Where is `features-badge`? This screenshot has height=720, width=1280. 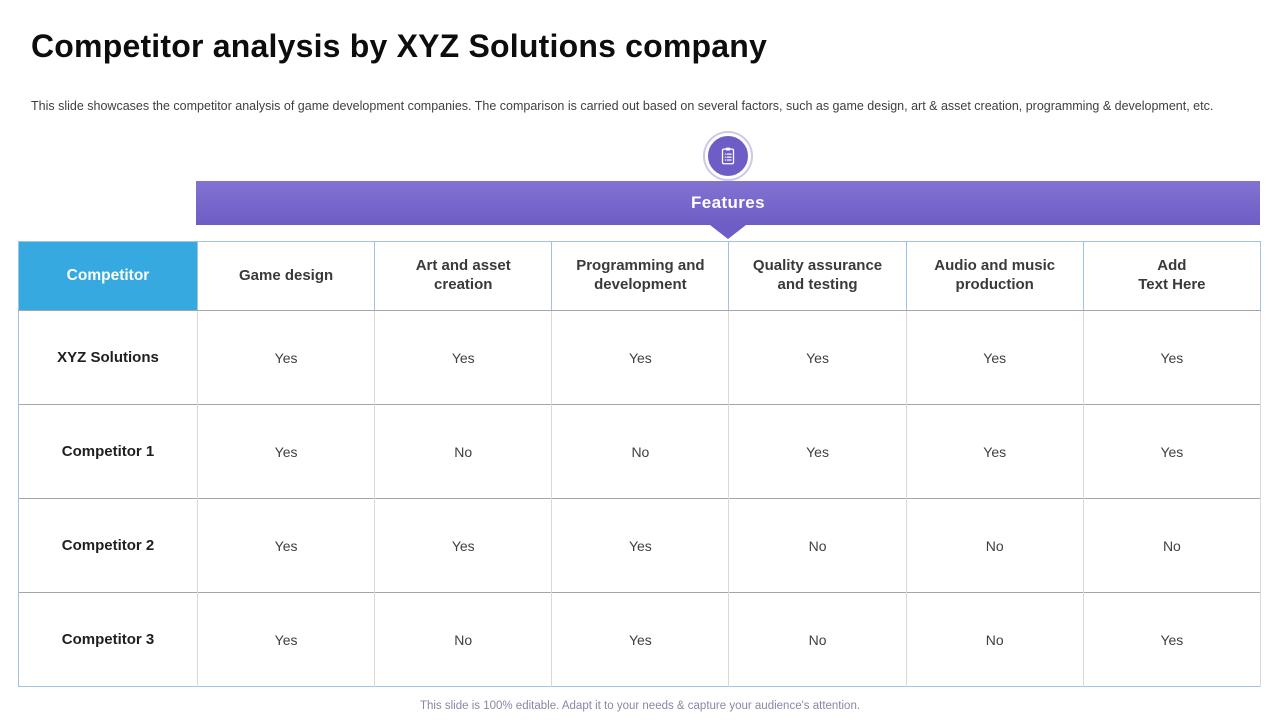 features-badge is located at coordinates (728, 156).